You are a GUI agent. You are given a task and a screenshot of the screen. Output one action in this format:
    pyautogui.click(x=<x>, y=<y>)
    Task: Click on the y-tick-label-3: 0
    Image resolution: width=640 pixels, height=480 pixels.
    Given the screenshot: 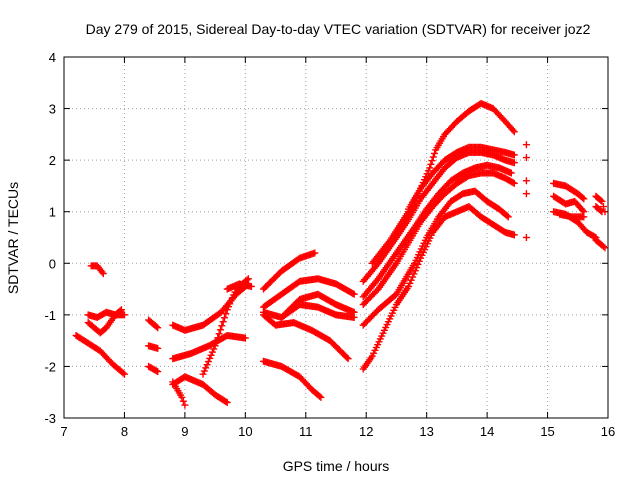 What is the action you would take?
    pyautogui.click(x=52, y=263)
    